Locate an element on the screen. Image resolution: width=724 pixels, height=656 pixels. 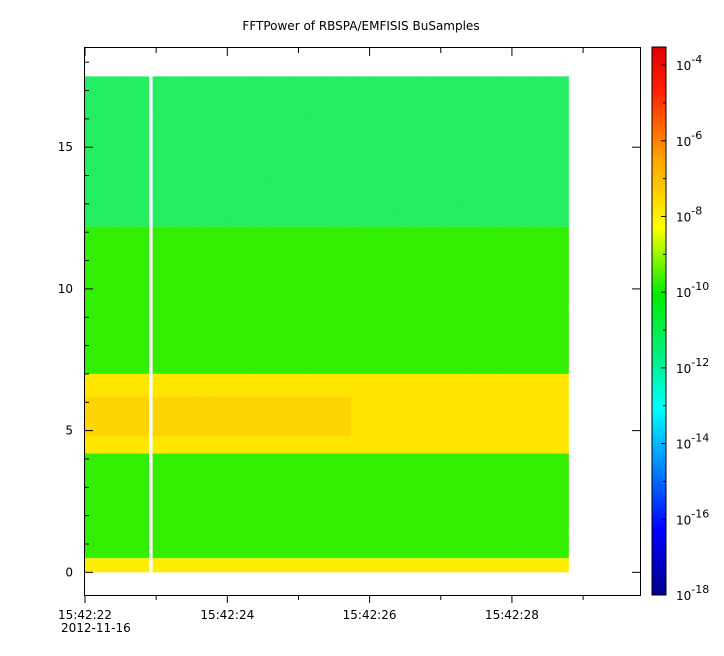
colorbar-tick-label: 10⁻¹² is located at coordinates (692, 366).